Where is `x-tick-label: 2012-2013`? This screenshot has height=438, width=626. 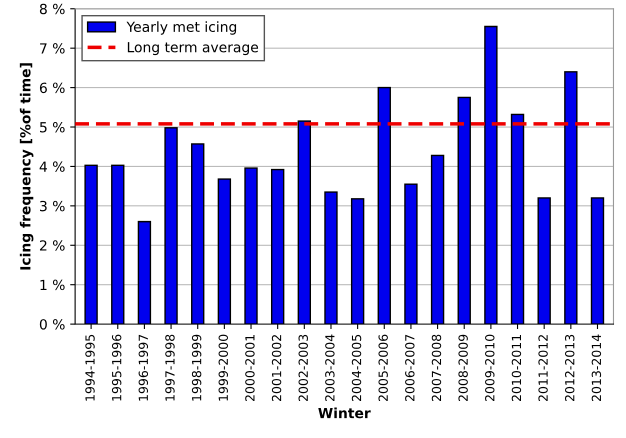 x-tick-label: 2012-2013 is located at coordinates (569, 368).